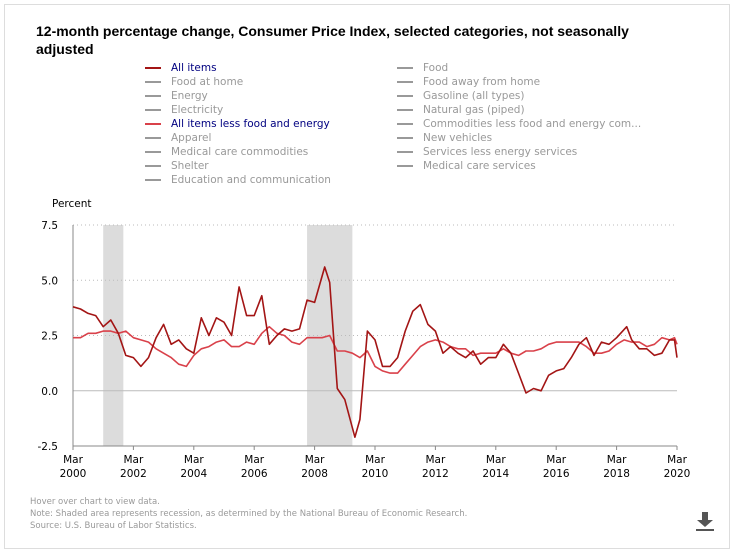 This screenshot has height=553, width=734. What do you see at coordinates (95, 502) in the screenshot?
I see `footnote-hover: Hover over chart to view data.` at bounding box center [95, 502].